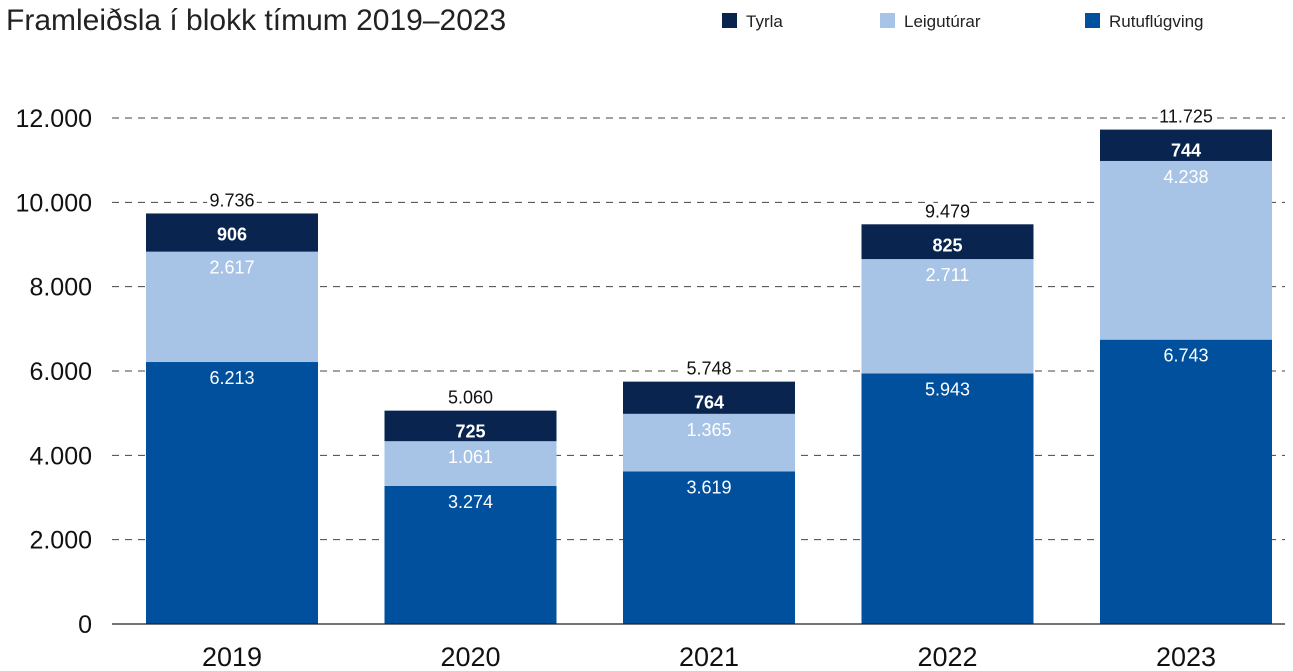  What do you see at coordinates (470, 502) in the screenshot?
I see `data-label-rutufl-gving-2020: 3.274` at bounding box center [470, 502].